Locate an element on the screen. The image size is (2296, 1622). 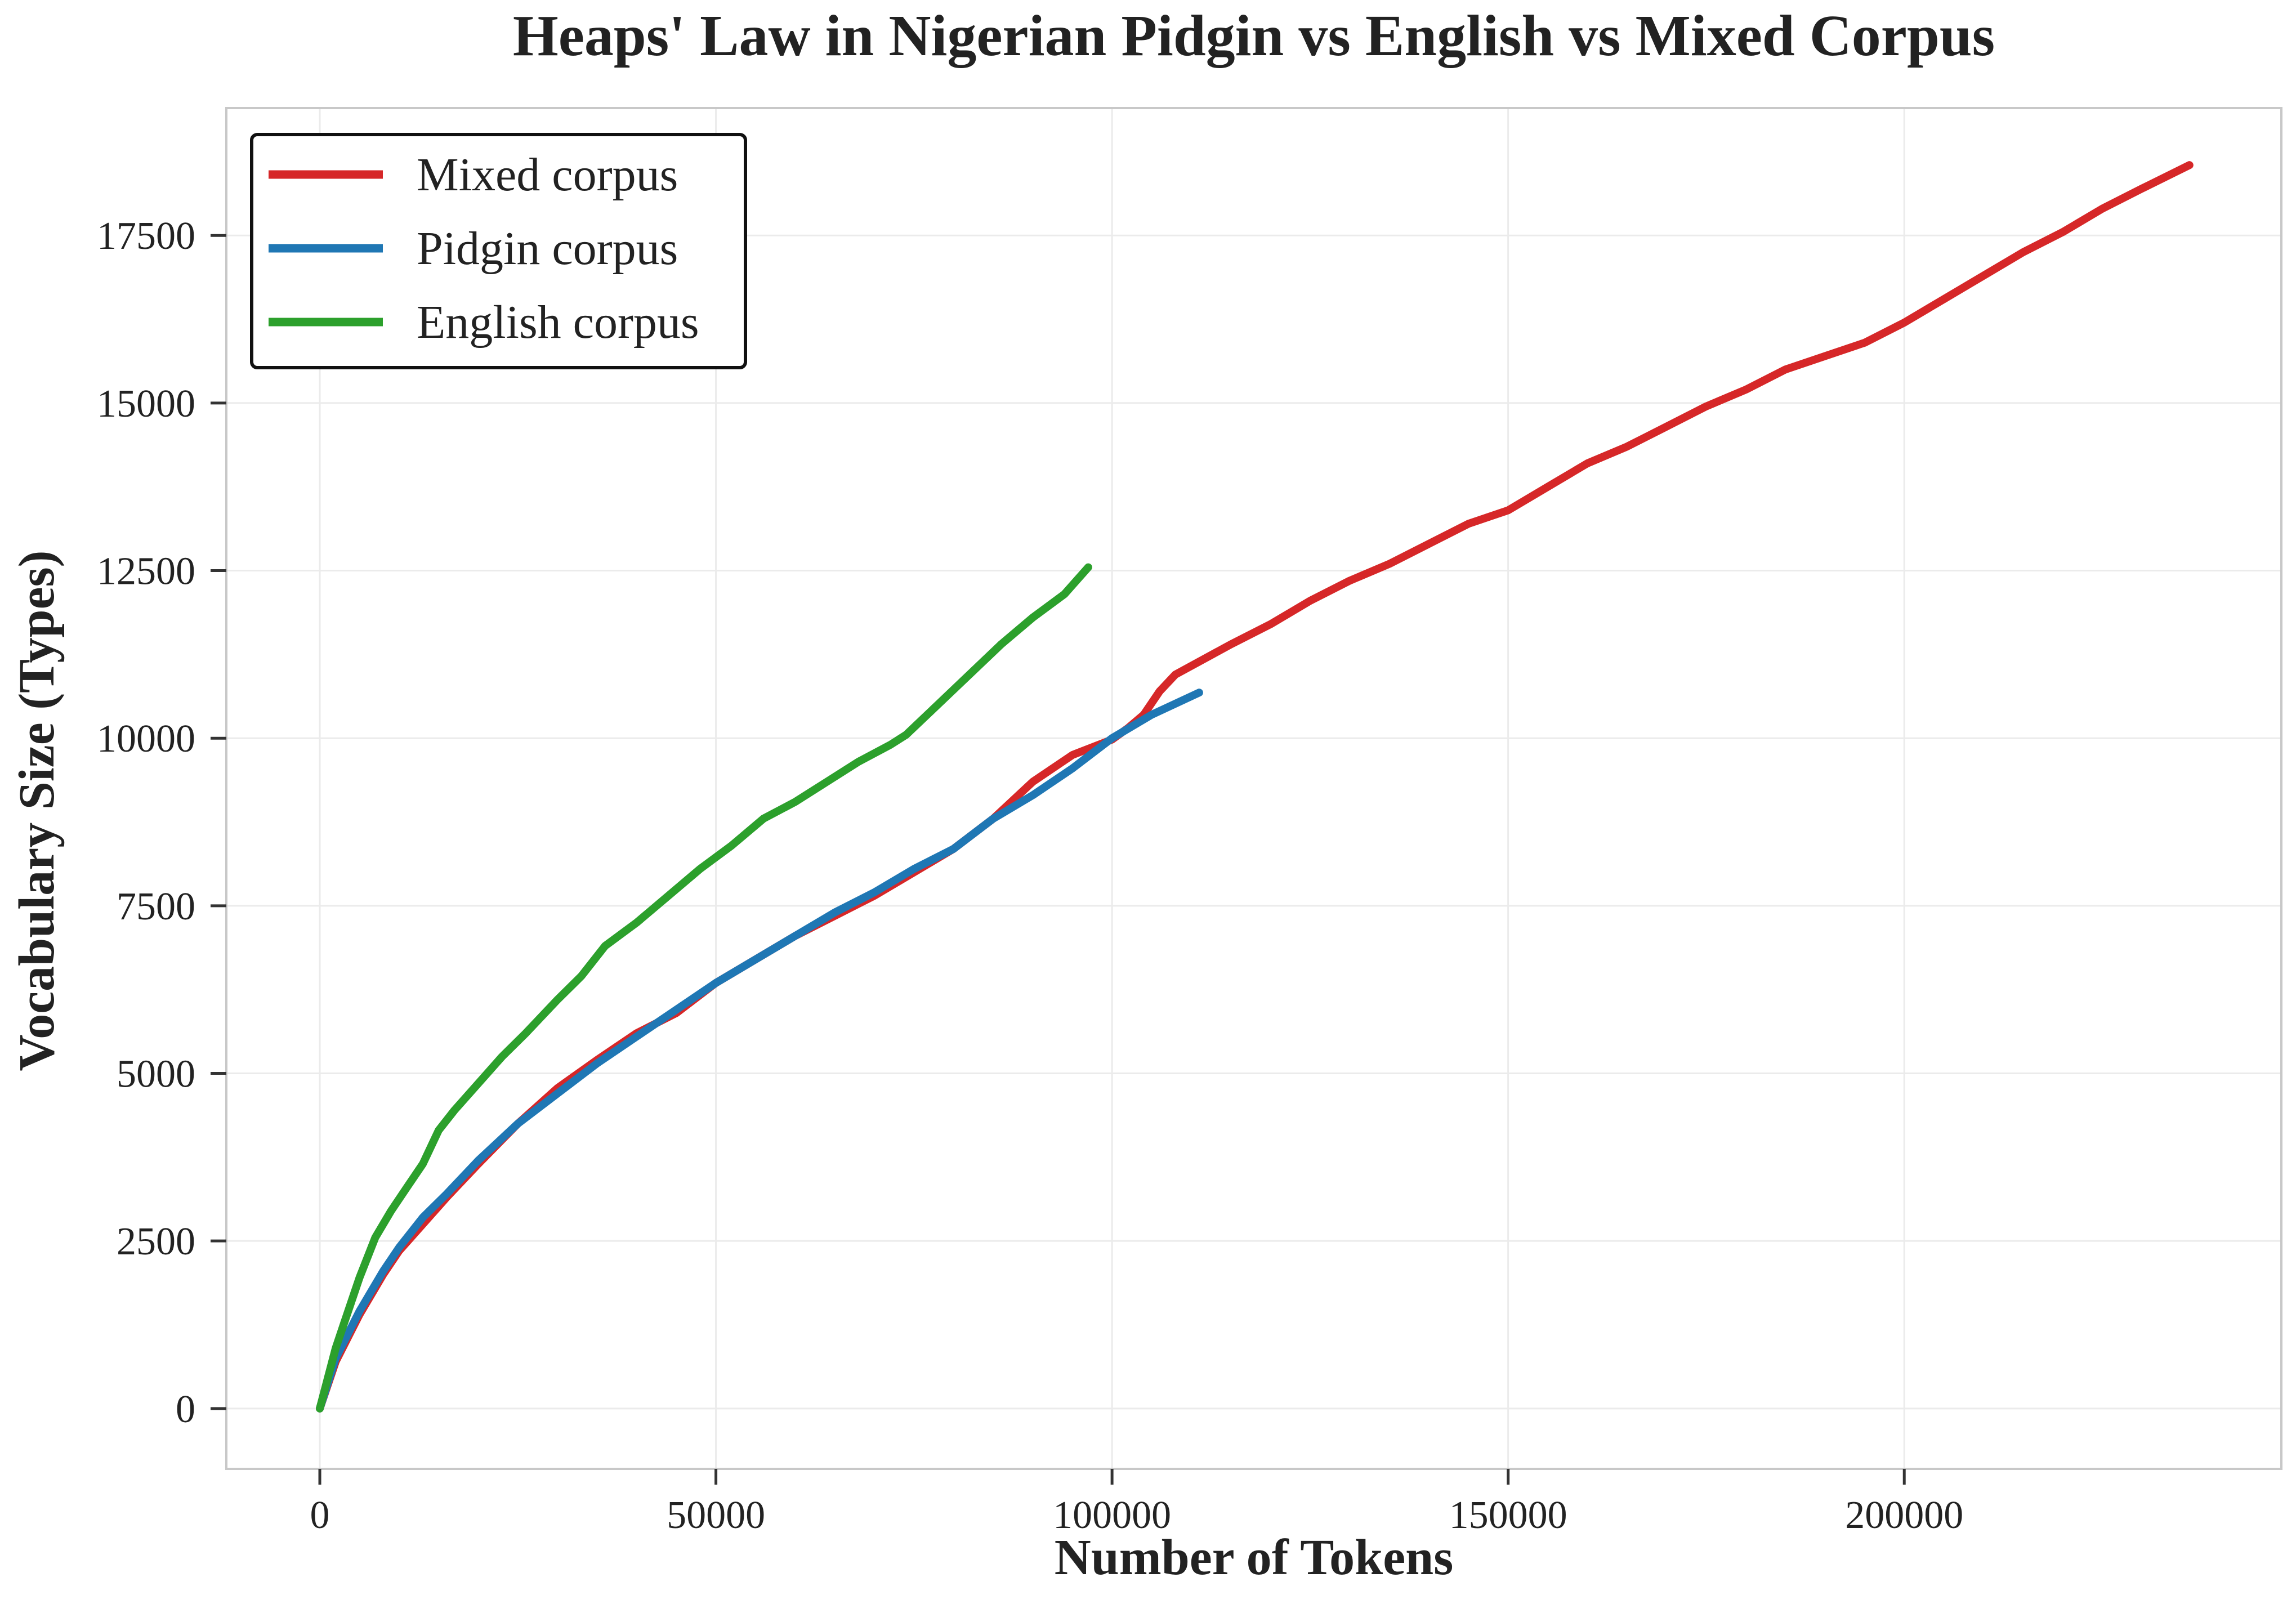
y-tick-label: 7500 is located at coordinates (156, 906).